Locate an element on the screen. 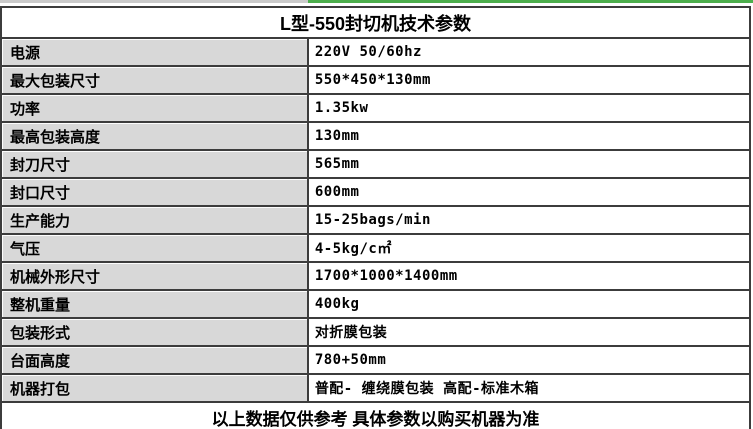 The width and height of the screenshot is (753, 429). row-value: 220V 50/60hz is located at coordinates (529, 52).